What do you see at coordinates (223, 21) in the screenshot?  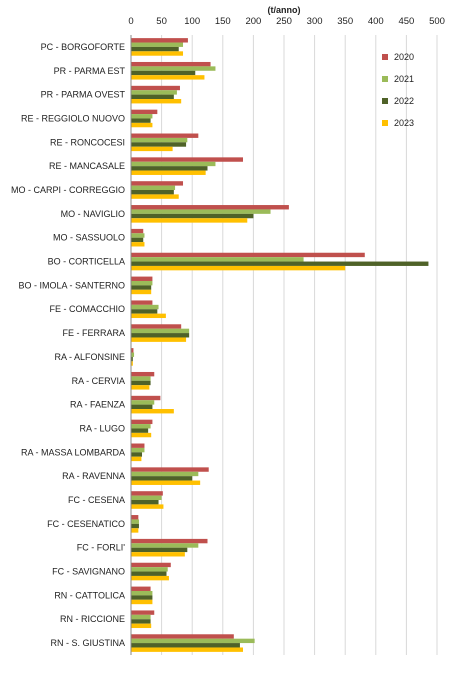 I see `x-tick-label: 150` at bounding box center [223, 21].